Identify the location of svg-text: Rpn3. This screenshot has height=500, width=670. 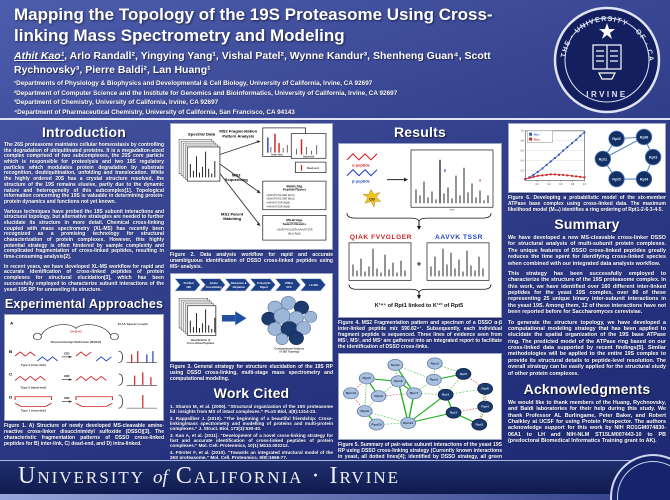
(434, 379).